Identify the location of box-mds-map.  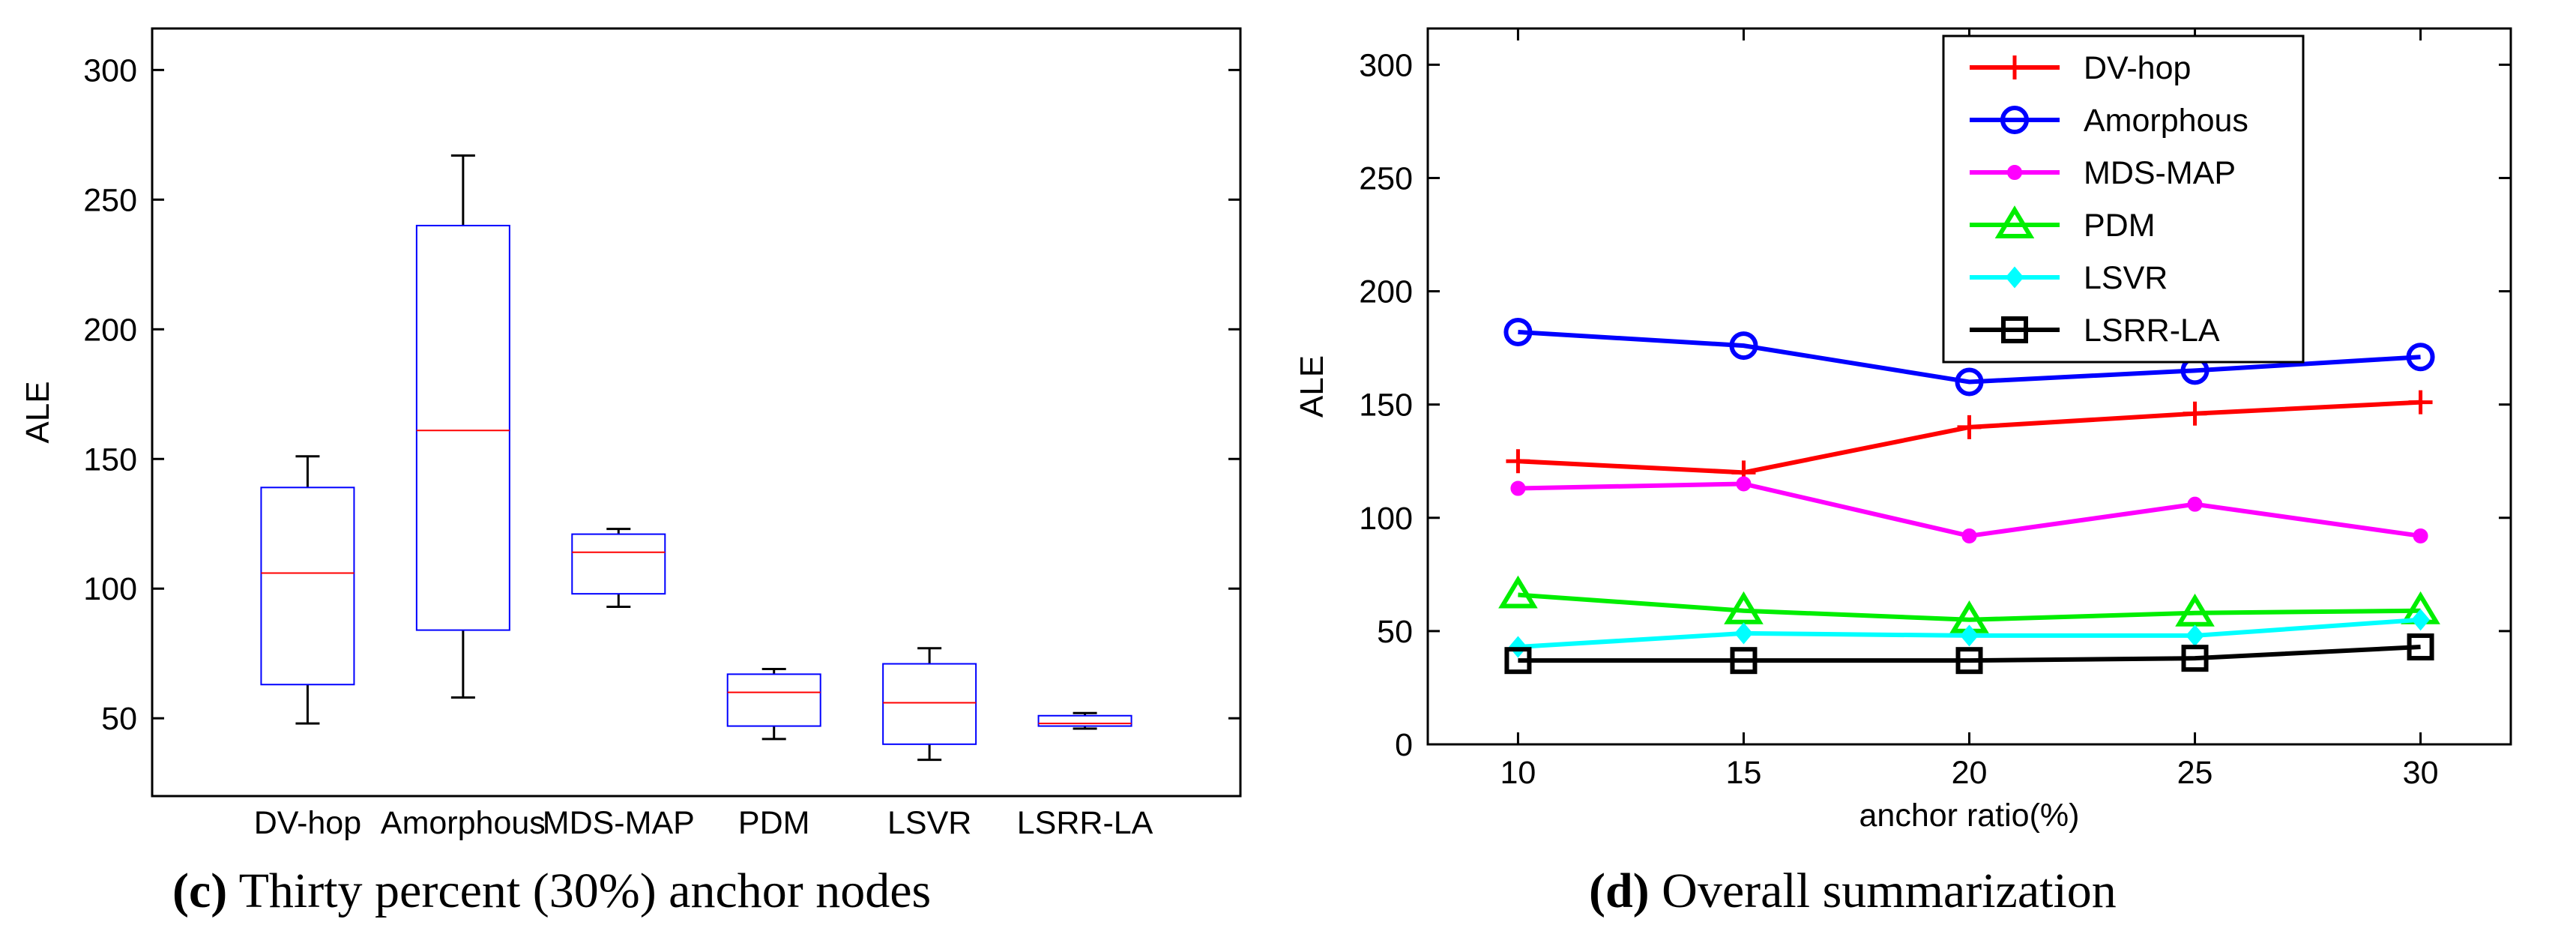
(619, 568).